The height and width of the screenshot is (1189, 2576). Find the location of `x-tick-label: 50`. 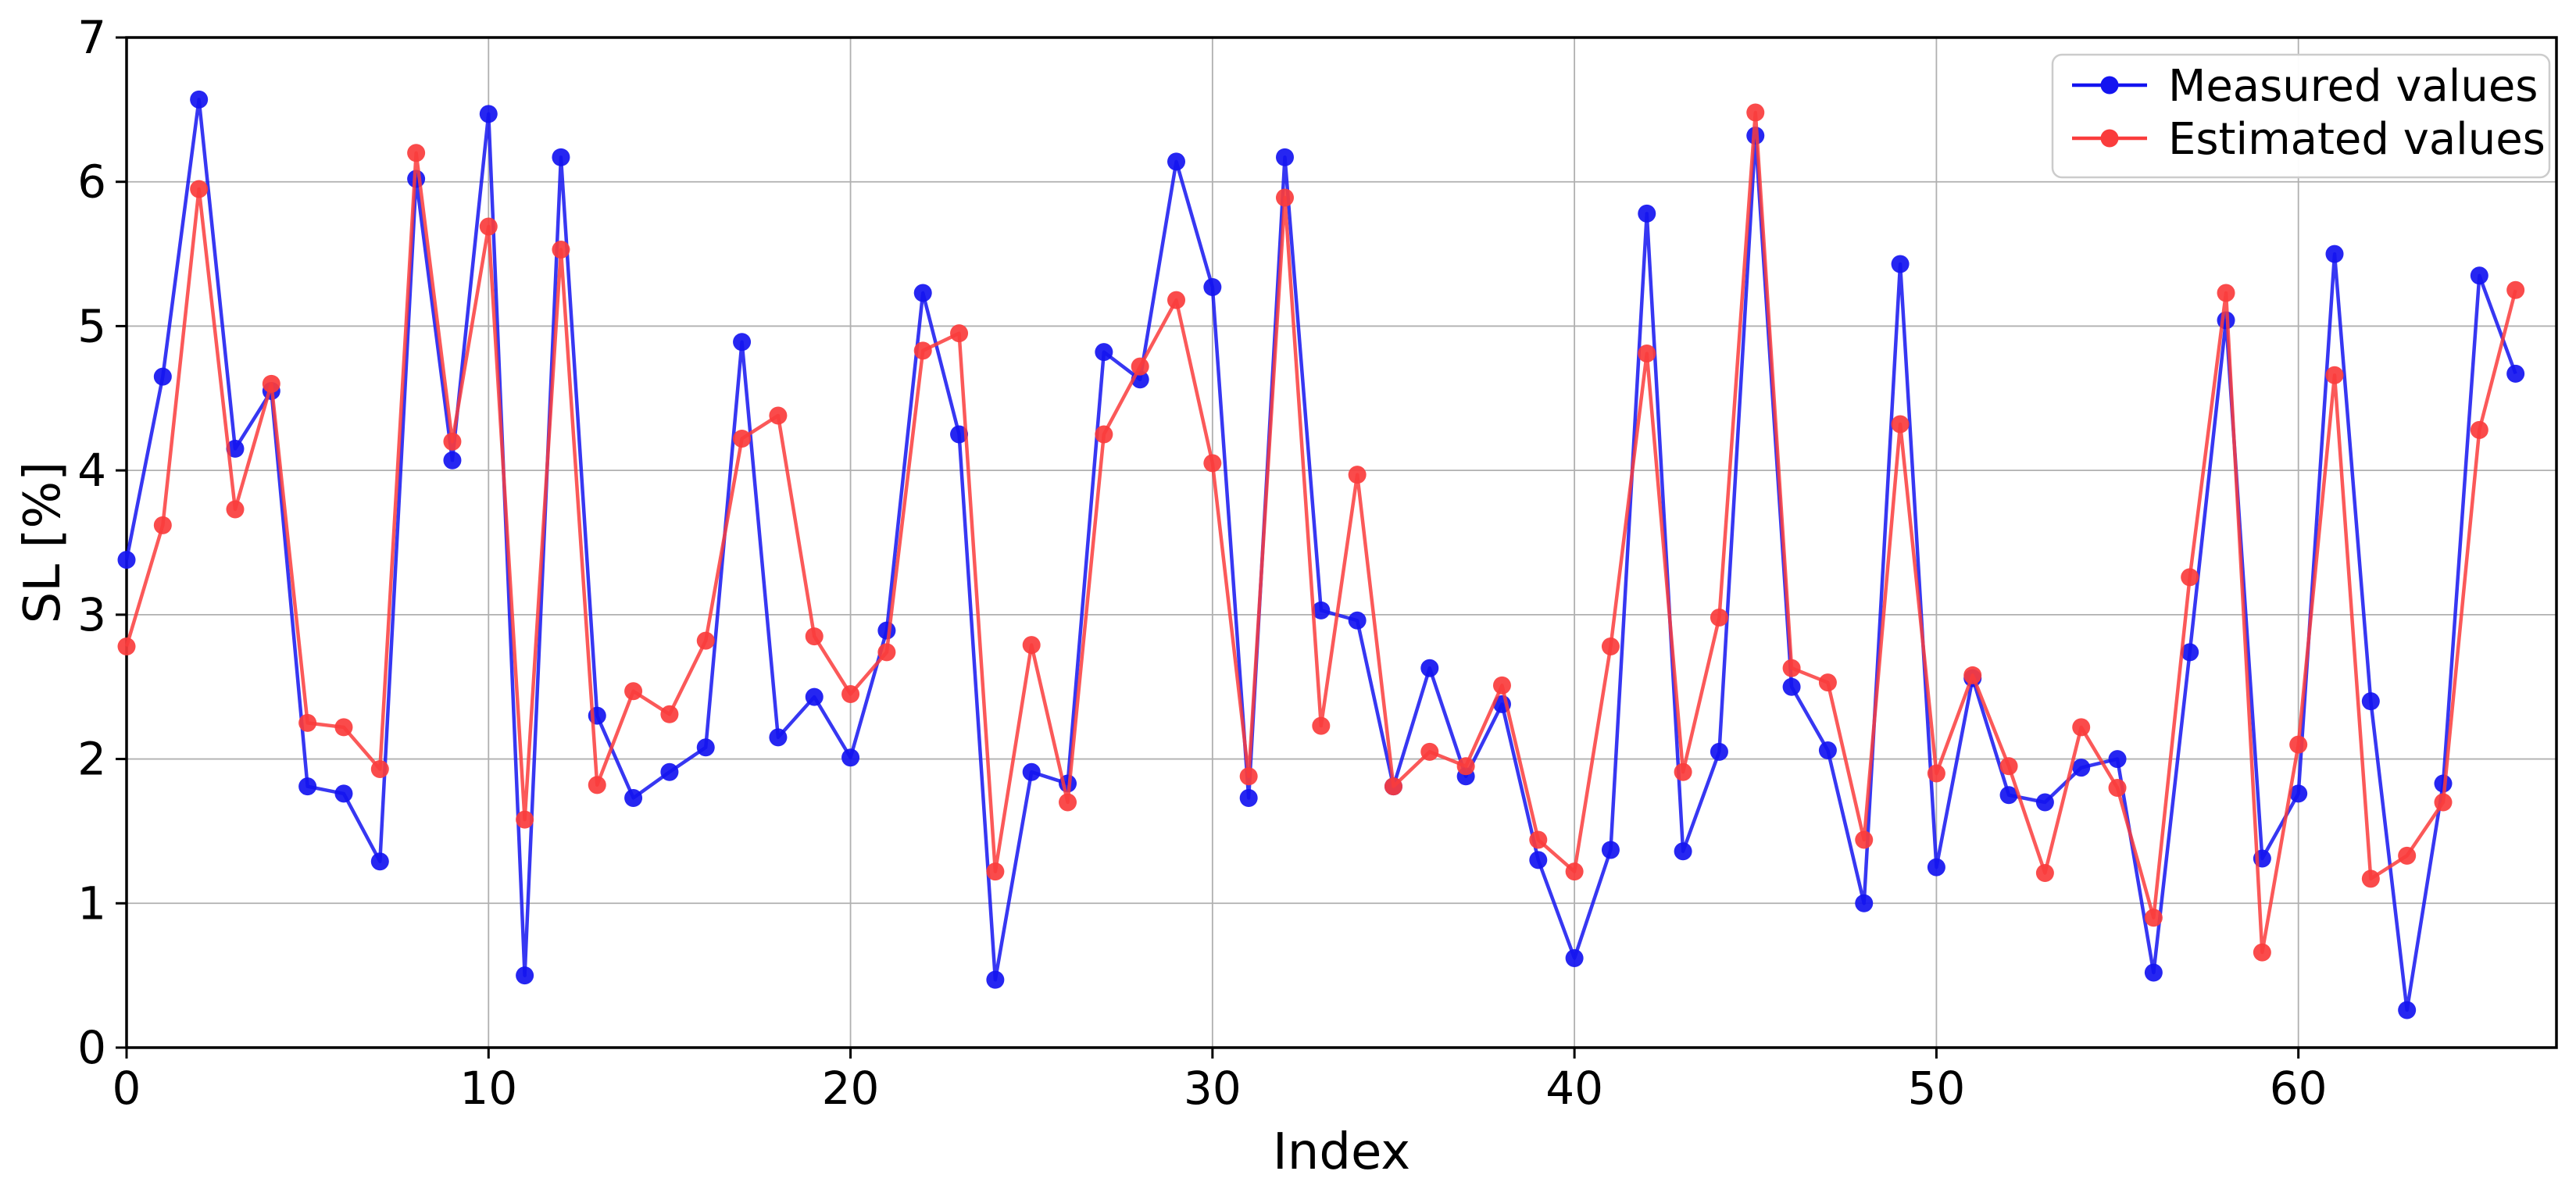

x-tick-label: 50 is located at coordinates (1936, 1088).